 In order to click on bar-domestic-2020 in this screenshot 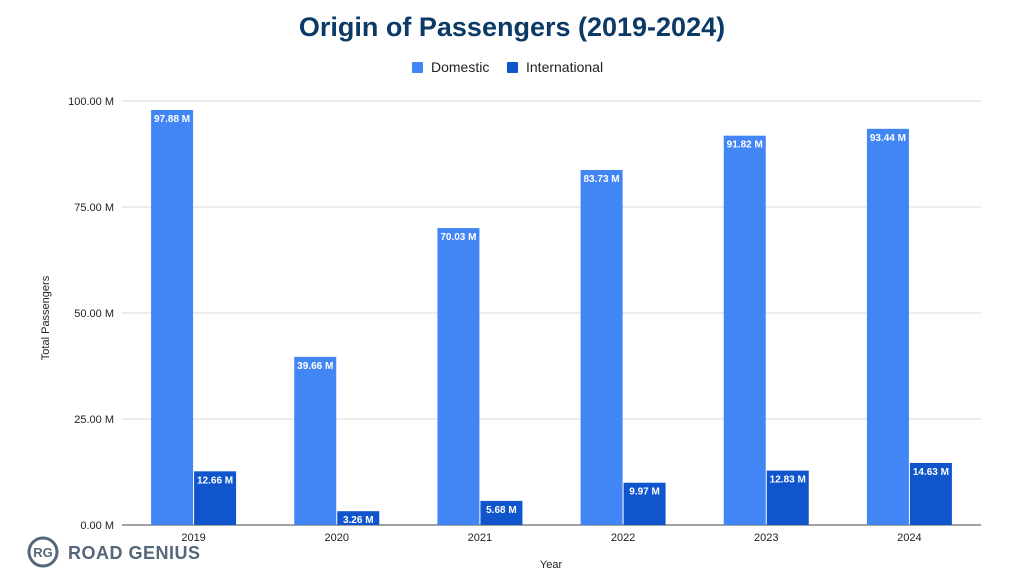, I will do `click(315, 440)`.